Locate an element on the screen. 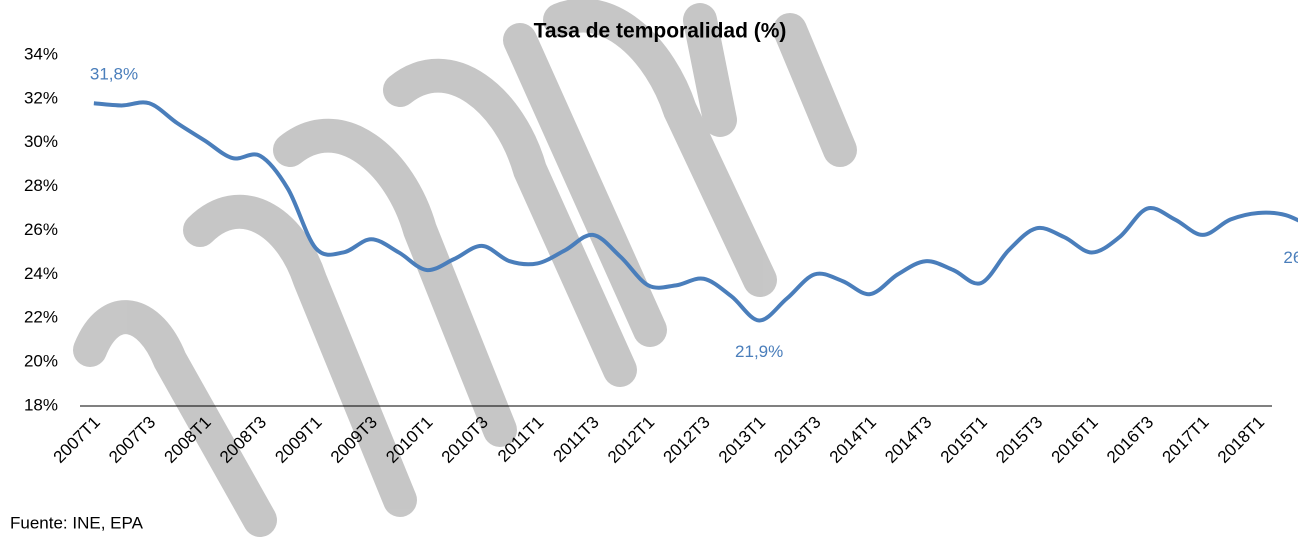 The width and height of the screenshot is (1298, 539). y-tick-label: 30% is located at coordinates (41, 141).